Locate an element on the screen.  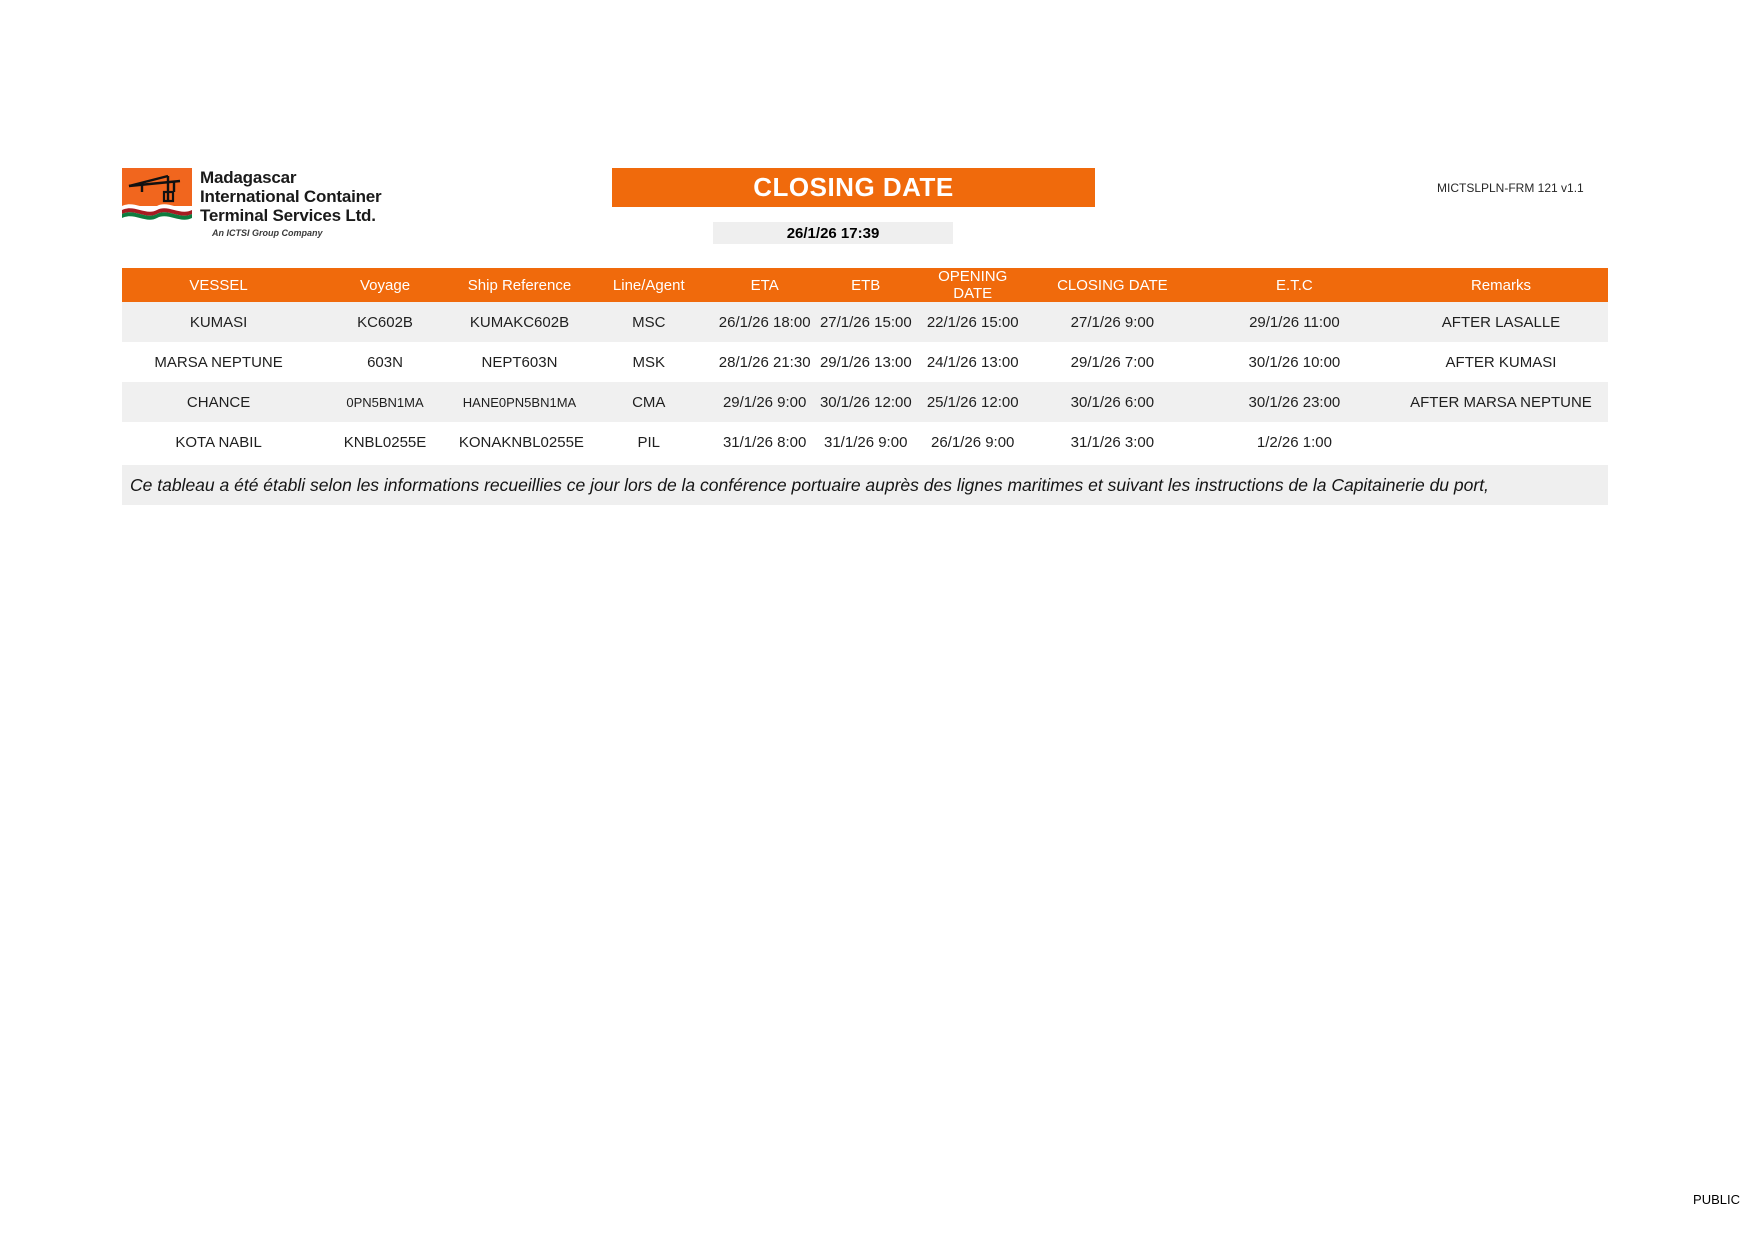
cell-closing-date: 27/1/26 9:00 is located at coordinates (1112, 322).